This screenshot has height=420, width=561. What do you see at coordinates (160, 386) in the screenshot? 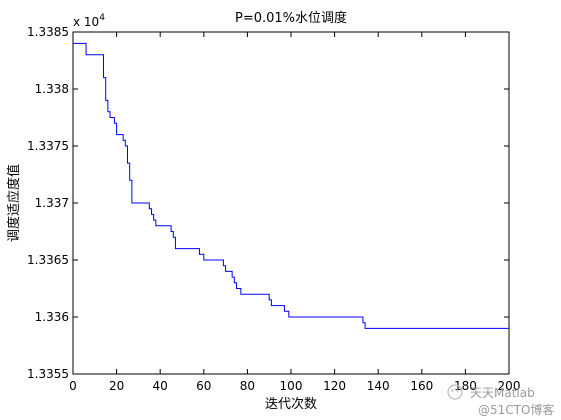
I see `x-tick-label: 40` at bounding box center [160, 386].